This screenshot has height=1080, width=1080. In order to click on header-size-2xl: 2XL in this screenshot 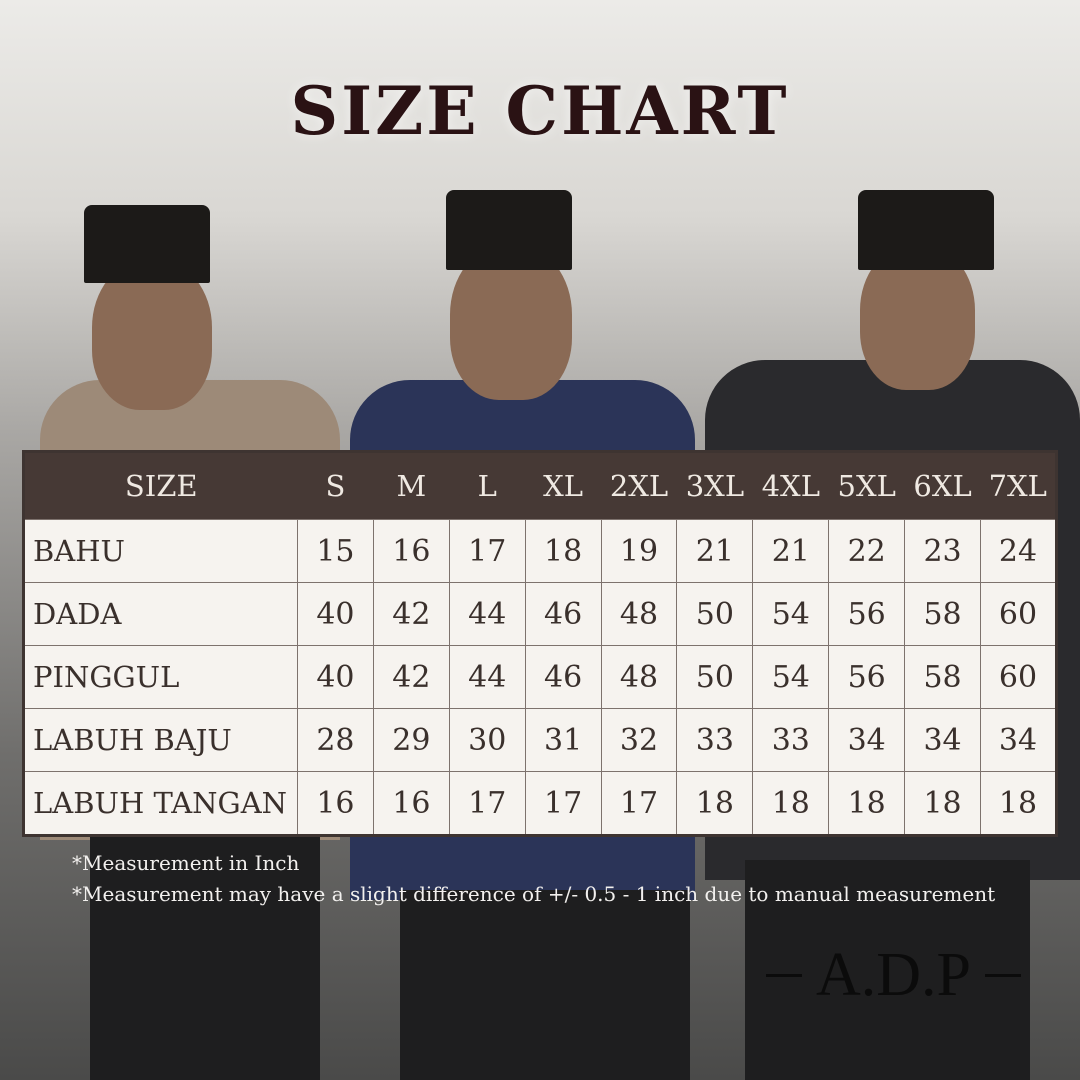, I will do `click(639, 485)`.